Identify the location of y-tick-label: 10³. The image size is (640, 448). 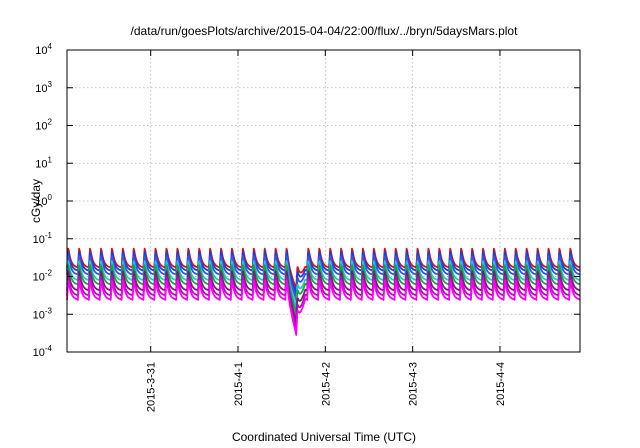
(43, 87).